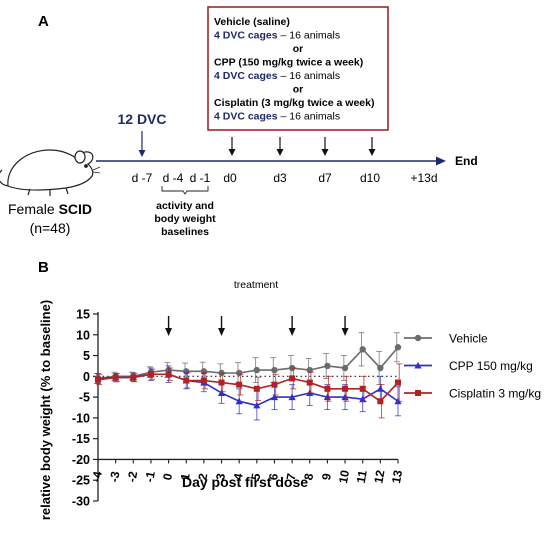 This screenshot has width=550, height=543. I want to click on x-tick-label: 6, so click(273, 476).